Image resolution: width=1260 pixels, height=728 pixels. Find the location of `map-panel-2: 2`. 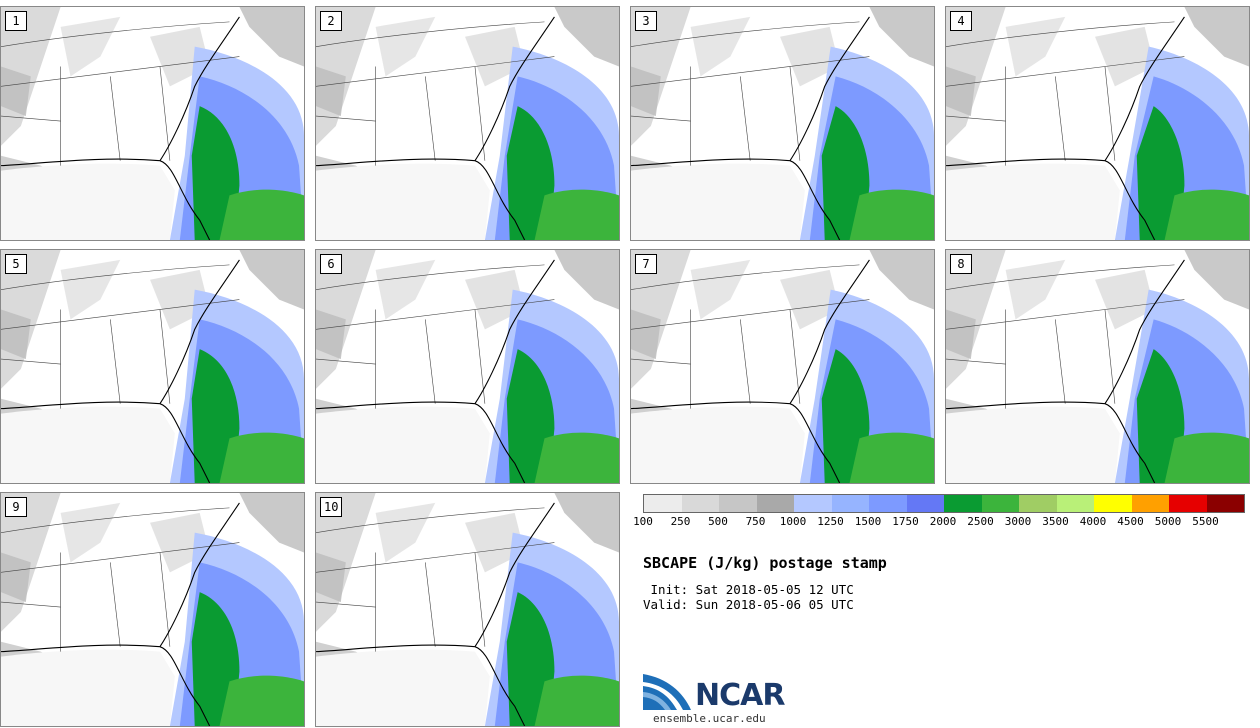

map-panel-2: 2 is located at coordinates (467, 123).